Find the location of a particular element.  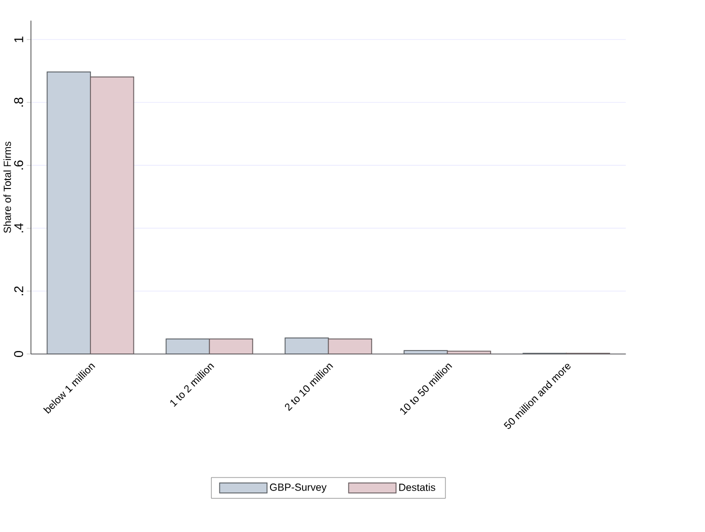

y-tick-label: 0 is located at coordinates (19, 354).